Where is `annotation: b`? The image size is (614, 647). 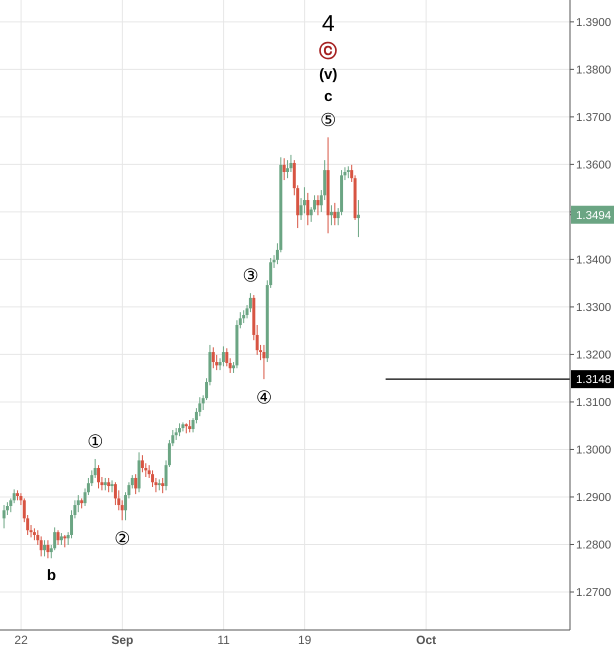 annotation: b is located at coordinates (51, 575).